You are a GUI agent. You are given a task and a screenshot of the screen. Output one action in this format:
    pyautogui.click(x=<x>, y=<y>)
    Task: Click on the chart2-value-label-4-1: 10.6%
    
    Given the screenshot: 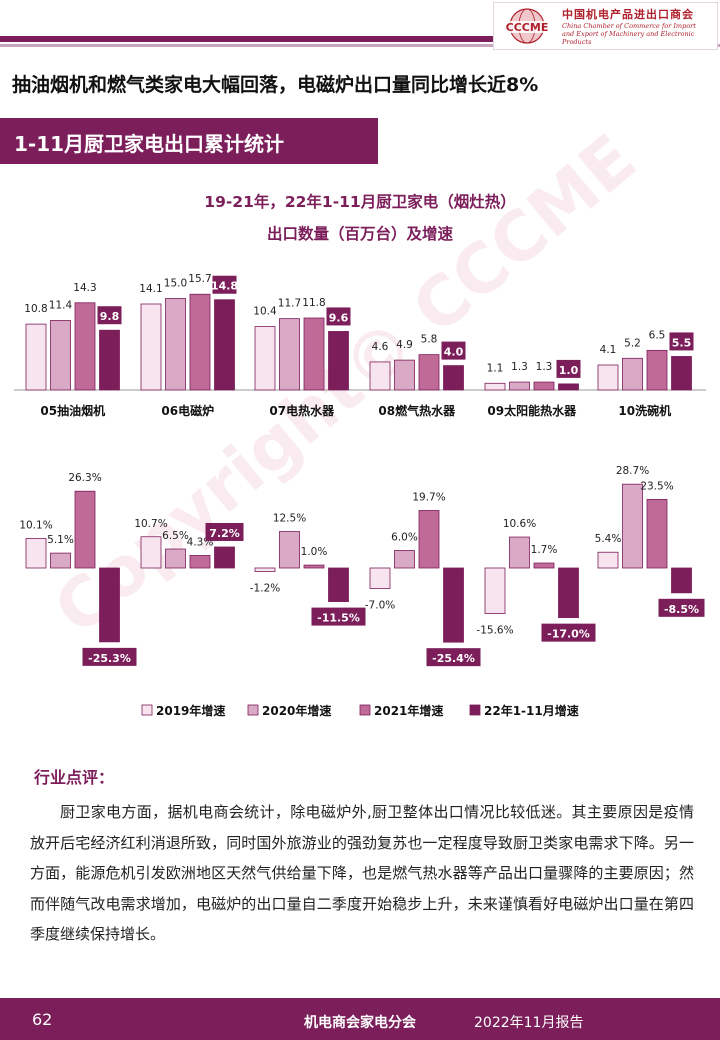 What is the action you would take?
    pyautogui.click(x=519, y=524)
    